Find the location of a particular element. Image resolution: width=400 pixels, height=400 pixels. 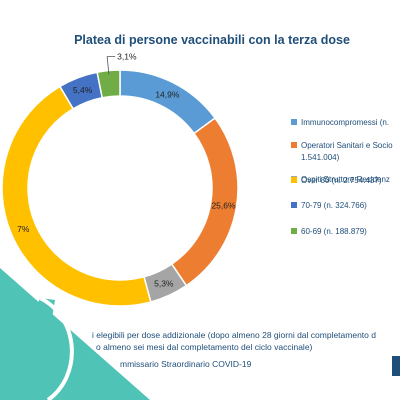

legend-item-70-79-n-324-766: 70-79 (n. 324.766) is located at coordinates (329, 205).